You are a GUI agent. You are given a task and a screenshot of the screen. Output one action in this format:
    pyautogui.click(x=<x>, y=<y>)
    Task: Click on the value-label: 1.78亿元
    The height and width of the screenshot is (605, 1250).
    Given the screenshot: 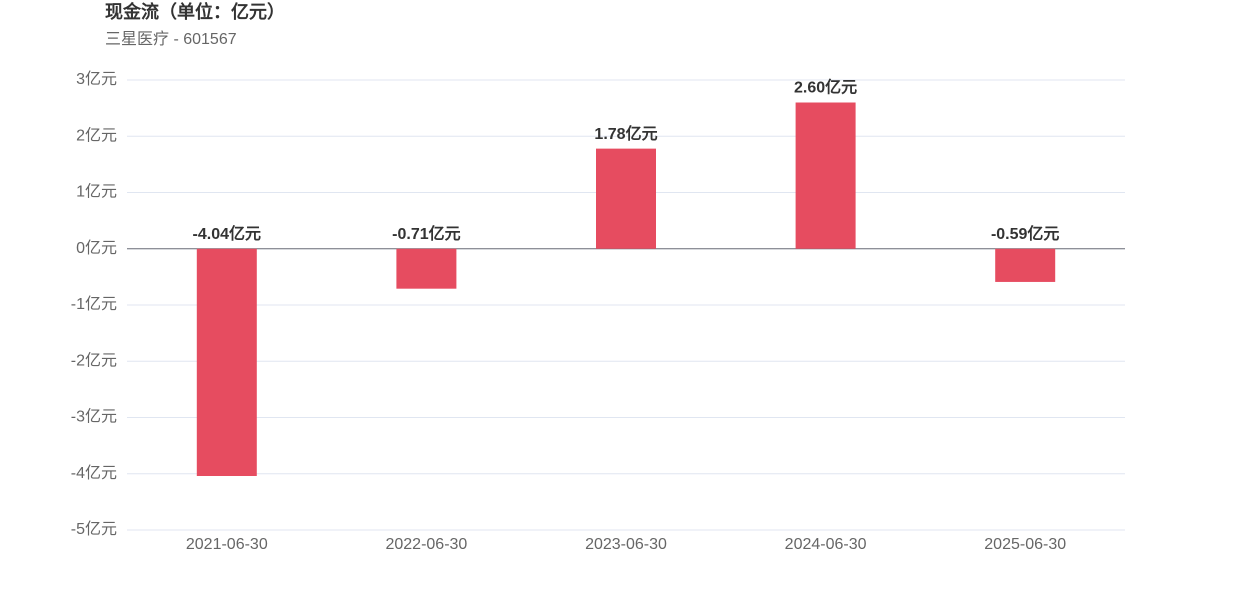 What is the action you would take?
    pyautogui.click(x=625, y=133)
    